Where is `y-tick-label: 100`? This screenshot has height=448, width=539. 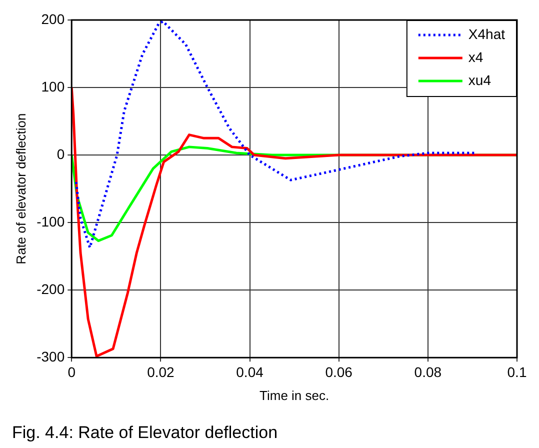
y-tick-label: 100 is located at coordinates (53, 86).